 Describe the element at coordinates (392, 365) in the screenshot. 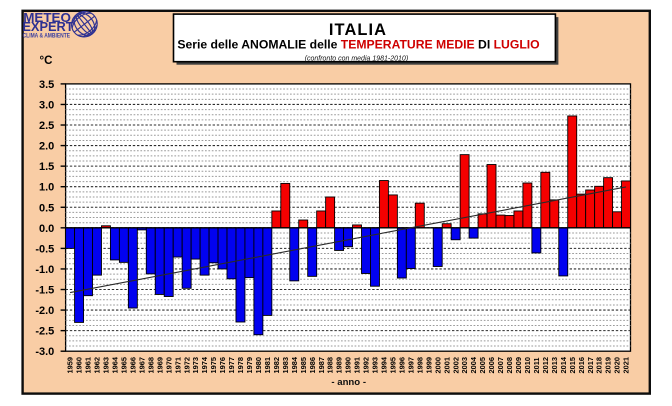

I see `svg-text: 1995` at that location.